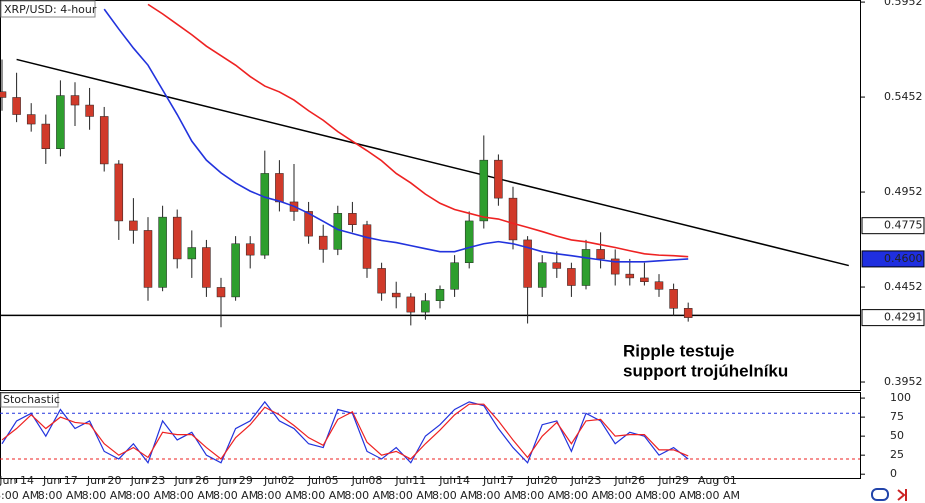 Image resolution: width=925 pixels, height=503 pixels. Describe the element at coordinates (880, 494) in the screenshot. I see `link-icon` at that location.